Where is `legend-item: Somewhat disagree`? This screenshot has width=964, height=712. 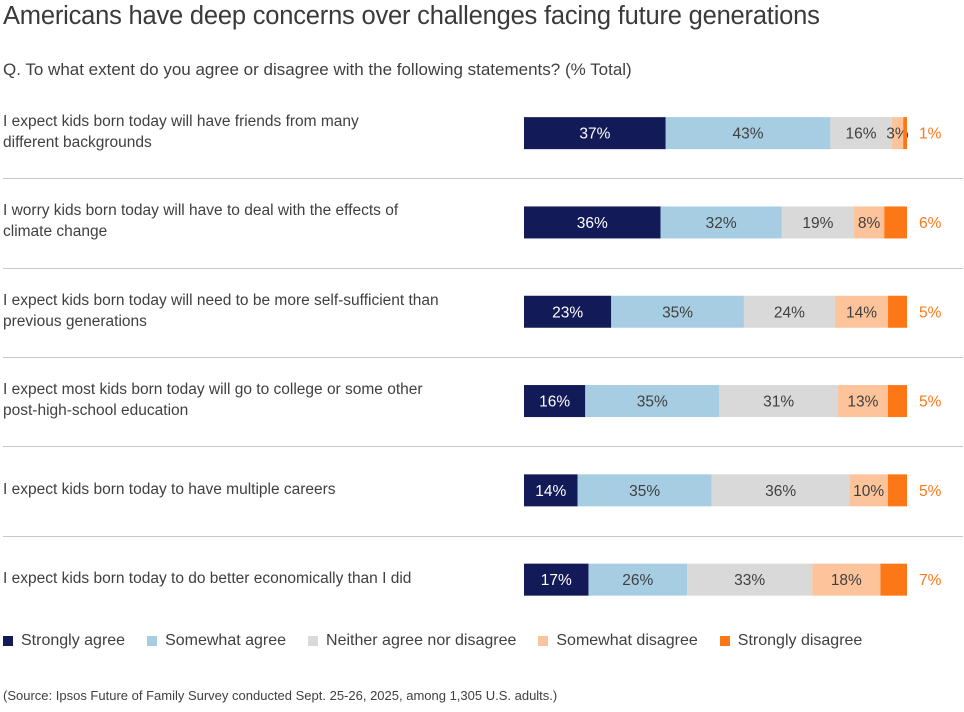
legend-item: Somewhat disagree is located at coordinates (618, 641).